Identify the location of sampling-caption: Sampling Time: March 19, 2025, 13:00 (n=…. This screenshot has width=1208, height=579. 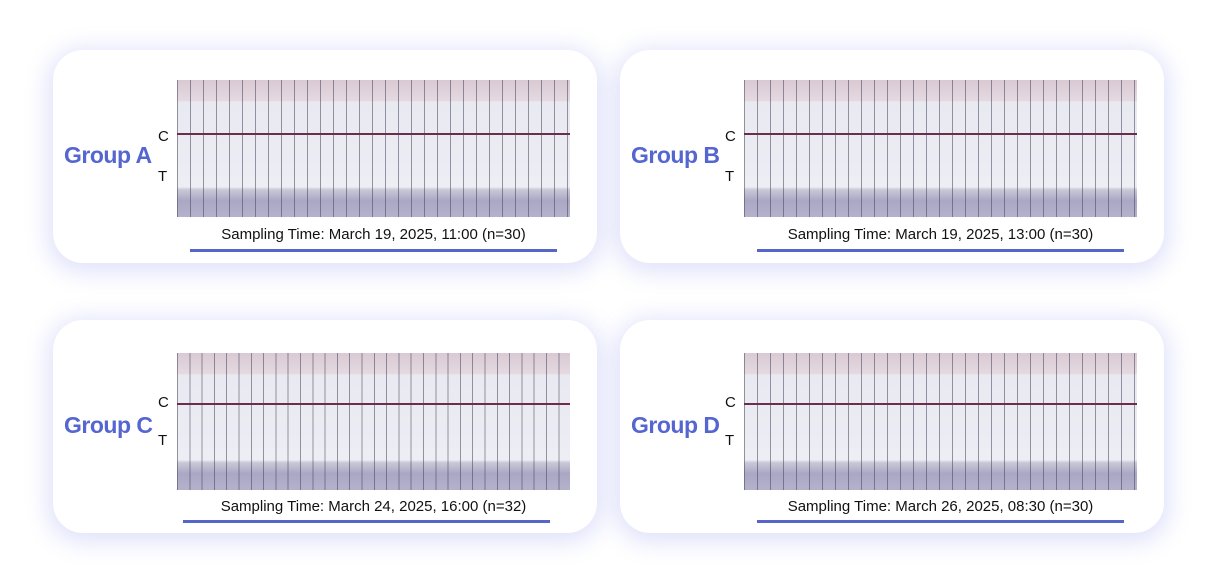
(940, 234).